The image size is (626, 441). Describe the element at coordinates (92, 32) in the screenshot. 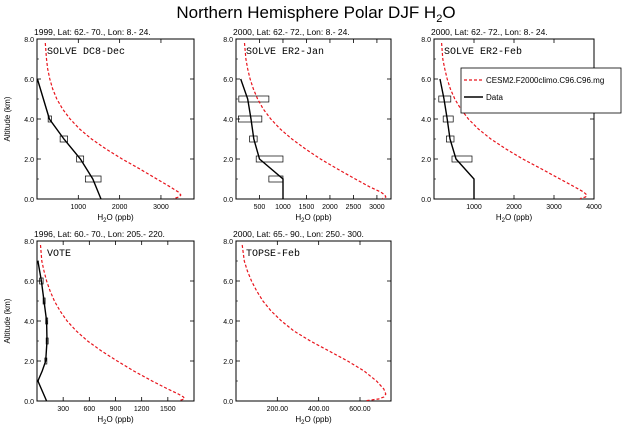

I see `panel-header: 1999, Lat: 62.- 70., Lon: 8.- 24.` at that location.